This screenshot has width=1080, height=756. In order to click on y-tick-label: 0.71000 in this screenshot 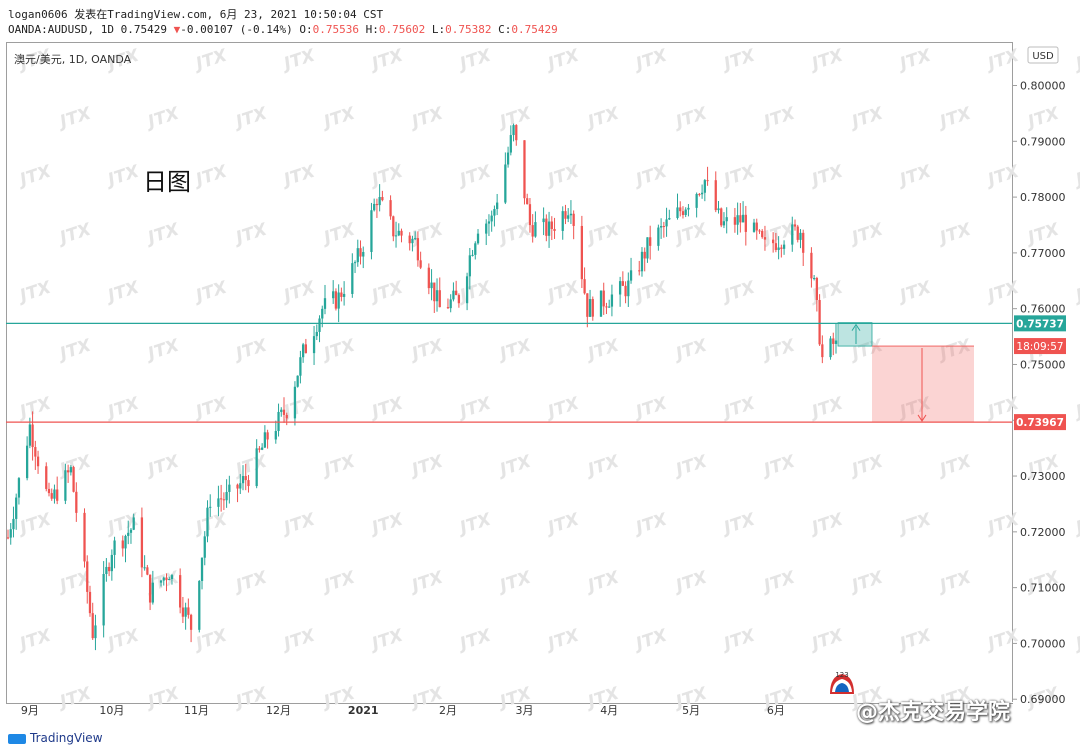, I will do `click(1043, 588)`.